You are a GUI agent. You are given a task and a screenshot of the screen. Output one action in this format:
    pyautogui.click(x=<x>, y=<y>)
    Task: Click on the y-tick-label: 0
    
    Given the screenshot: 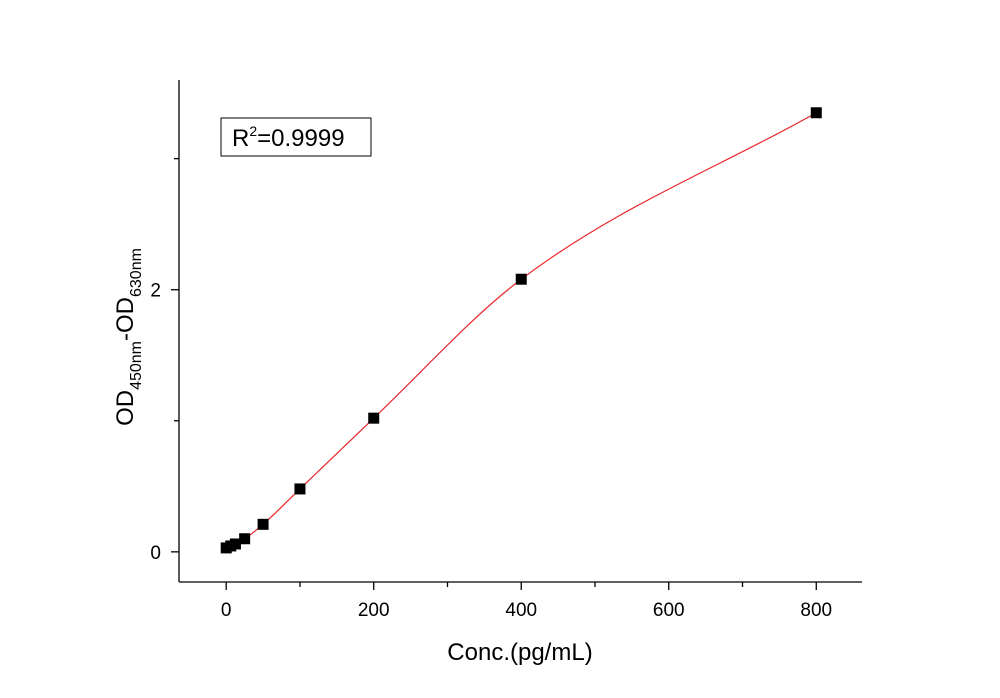 What is the action you would take?
    pyautogui.click(x=155, y=553)
    